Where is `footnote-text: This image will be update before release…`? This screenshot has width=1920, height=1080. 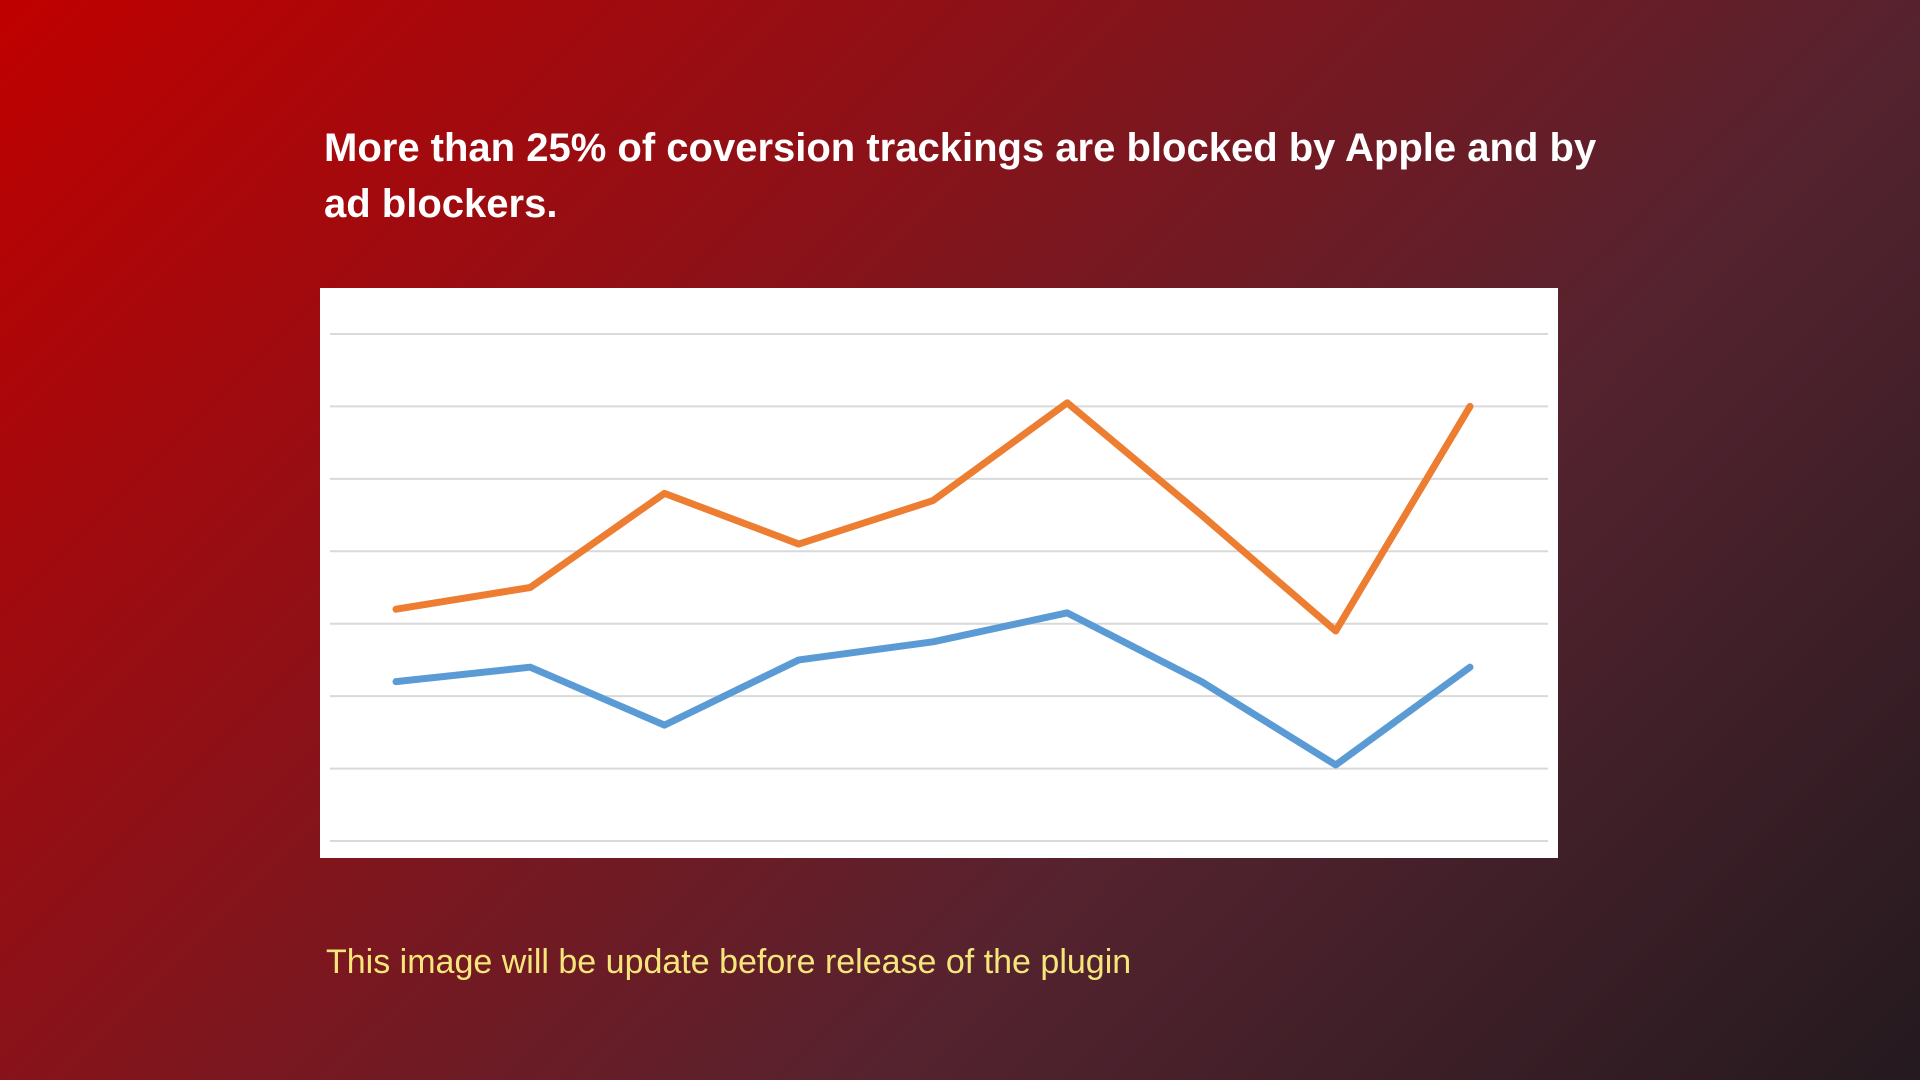 footnote-text: This image will be update before release… is located at coordinates (729, 962).